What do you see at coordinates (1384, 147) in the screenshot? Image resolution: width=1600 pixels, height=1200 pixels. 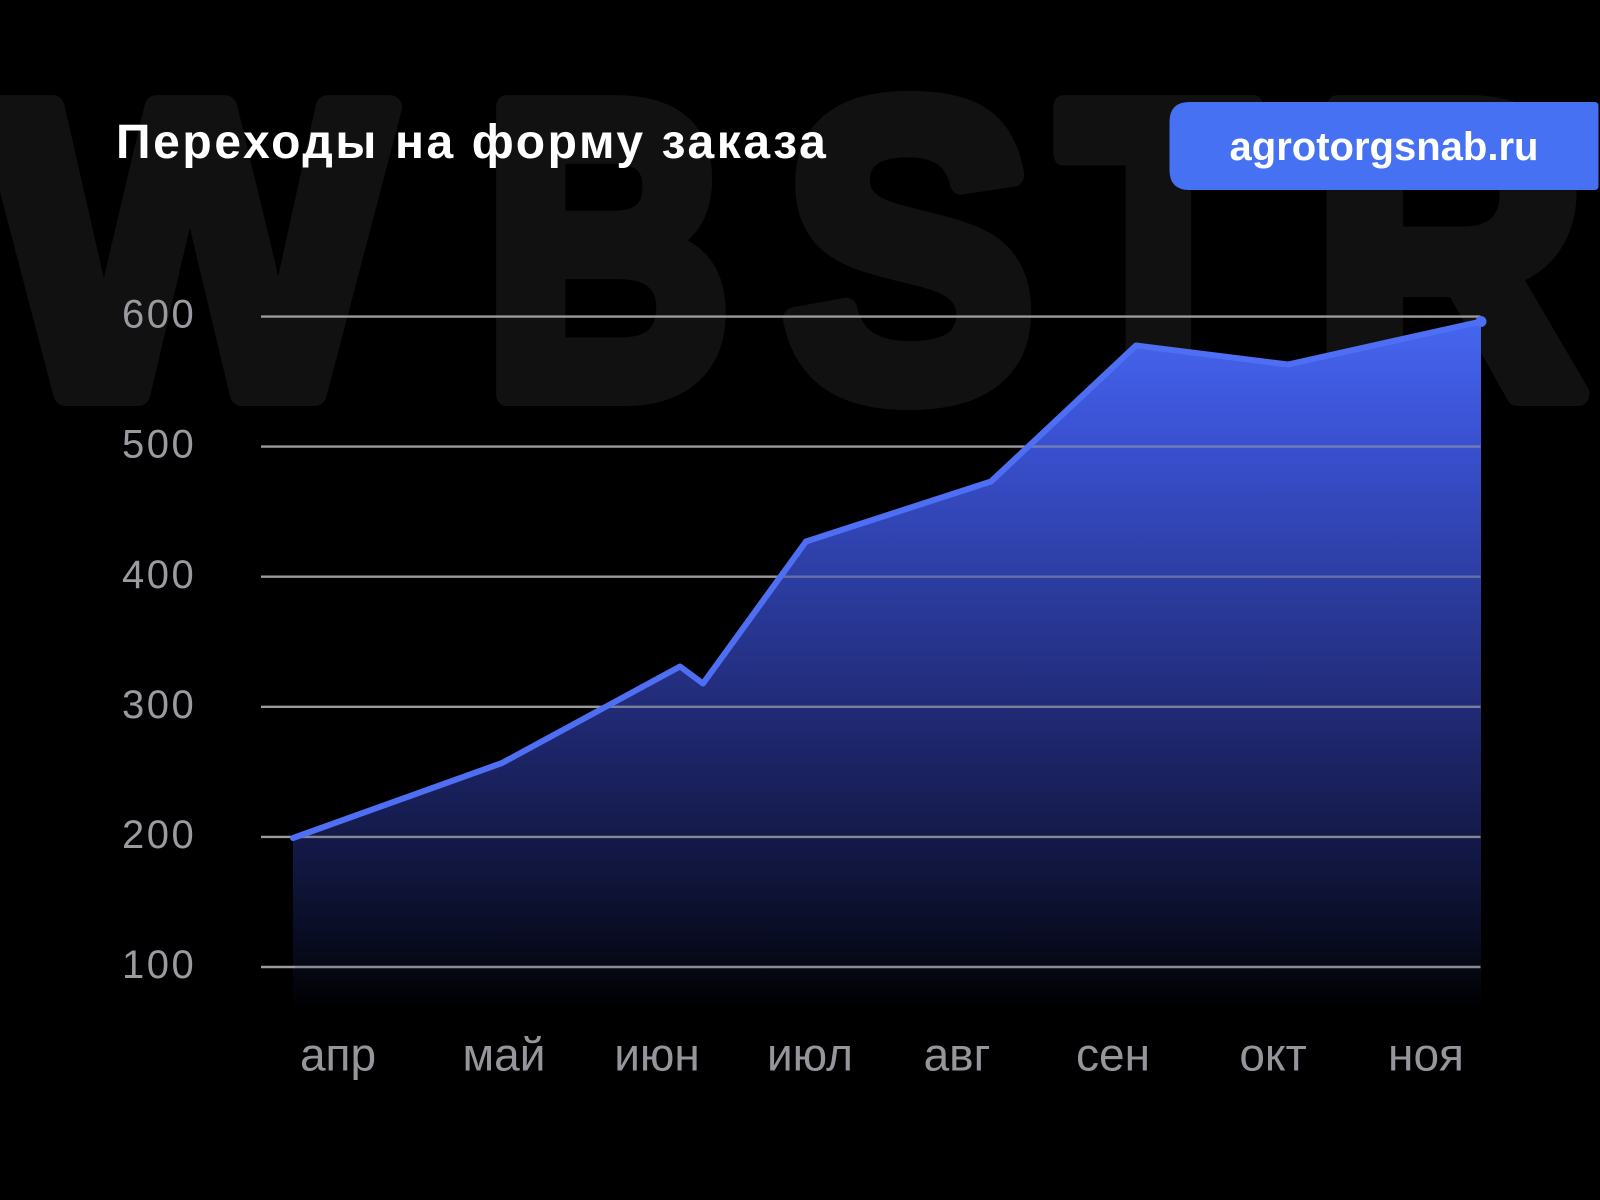 I see `svg-text: agrotorgsnab.ru` at bounding box center [1384, 147].